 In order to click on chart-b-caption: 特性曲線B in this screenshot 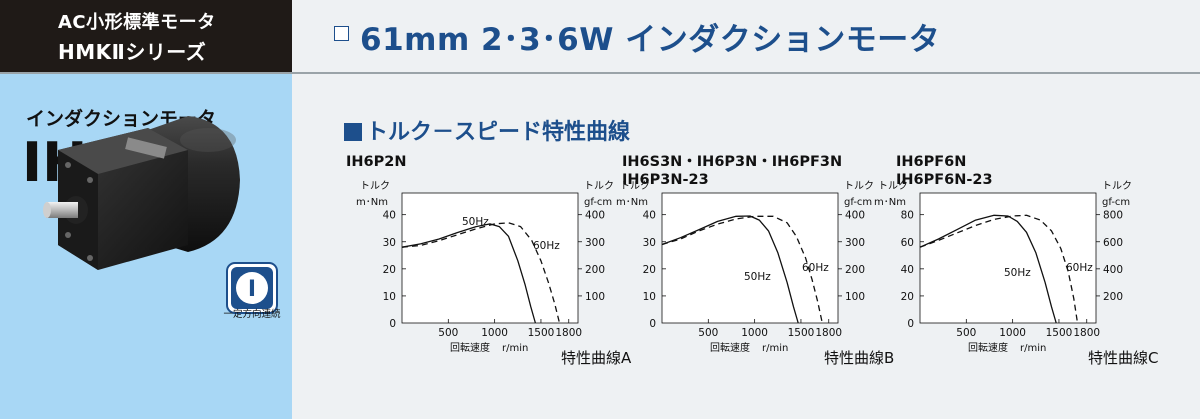, I will do `click(859, 358)`.